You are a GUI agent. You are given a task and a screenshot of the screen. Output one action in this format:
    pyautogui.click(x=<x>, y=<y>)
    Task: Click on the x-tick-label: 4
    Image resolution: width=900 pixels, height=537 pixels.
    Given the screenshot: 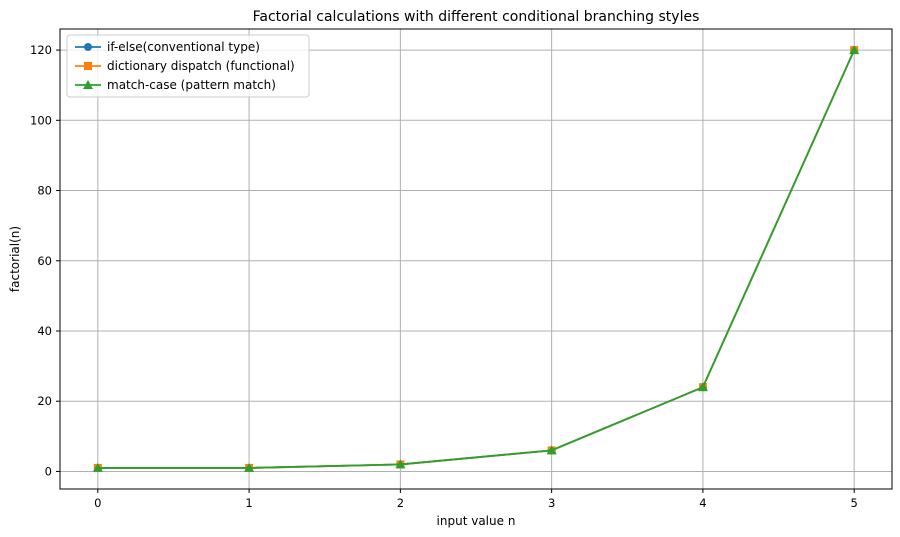 What is the action you would take?
    pyautogui.click(x=702, y=503)
    